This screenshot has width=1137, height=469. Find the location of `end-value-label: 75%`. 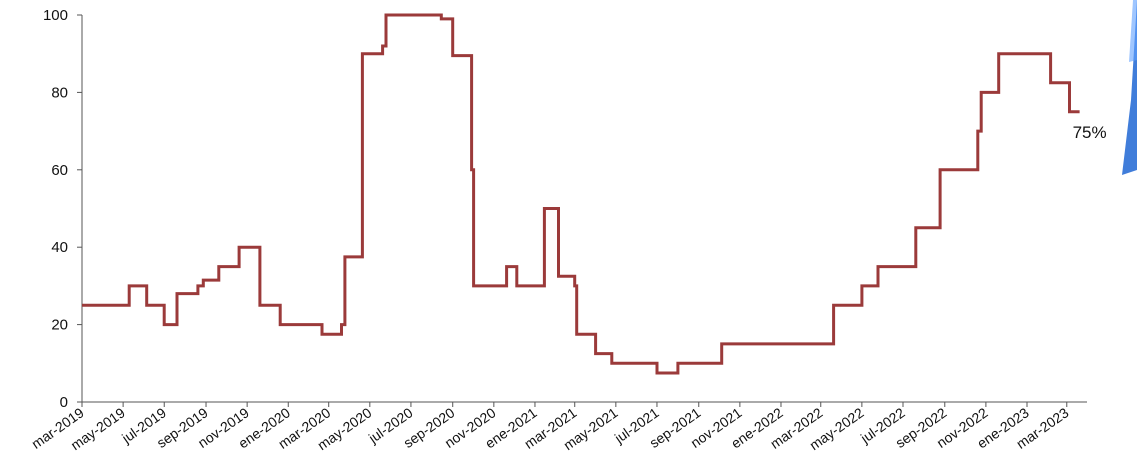

end-value-label: 75% is located at coordinates (1090, 132).